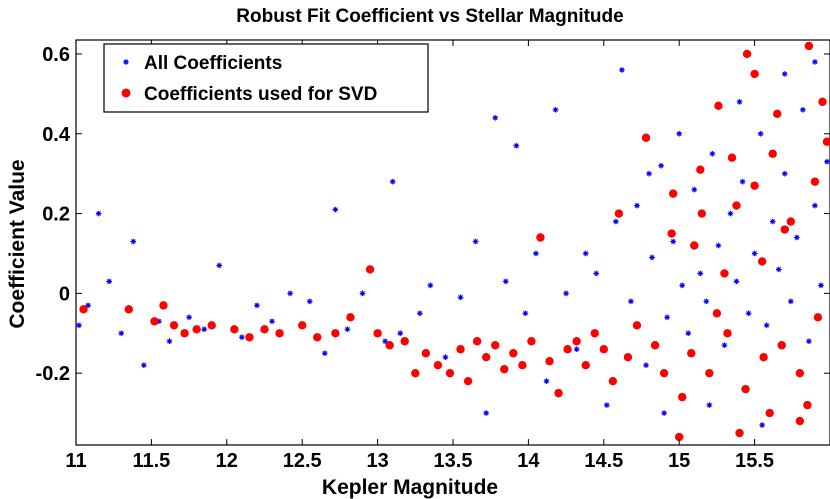 This screenshot has width=830, height=499. I want to click on legend-label-svd: Coefficients used for SVD, so click(260, 94).